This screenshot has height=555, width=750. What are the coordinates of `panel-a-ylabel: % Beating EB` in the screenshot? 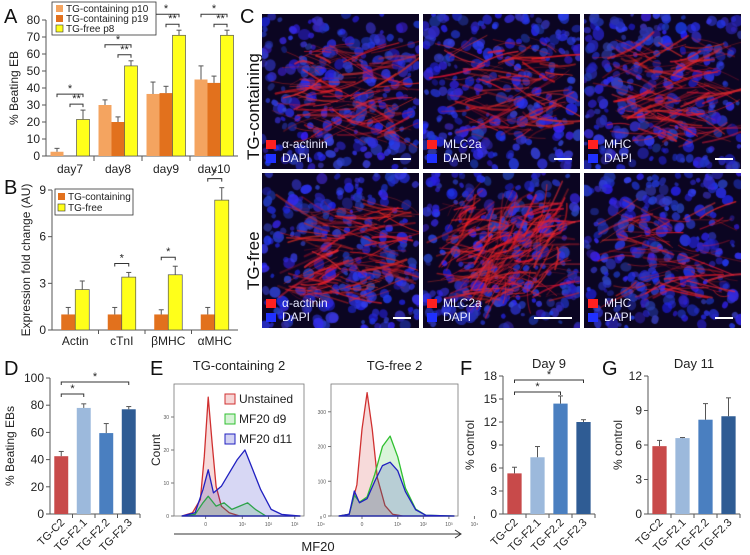 It's located at (14, 88).